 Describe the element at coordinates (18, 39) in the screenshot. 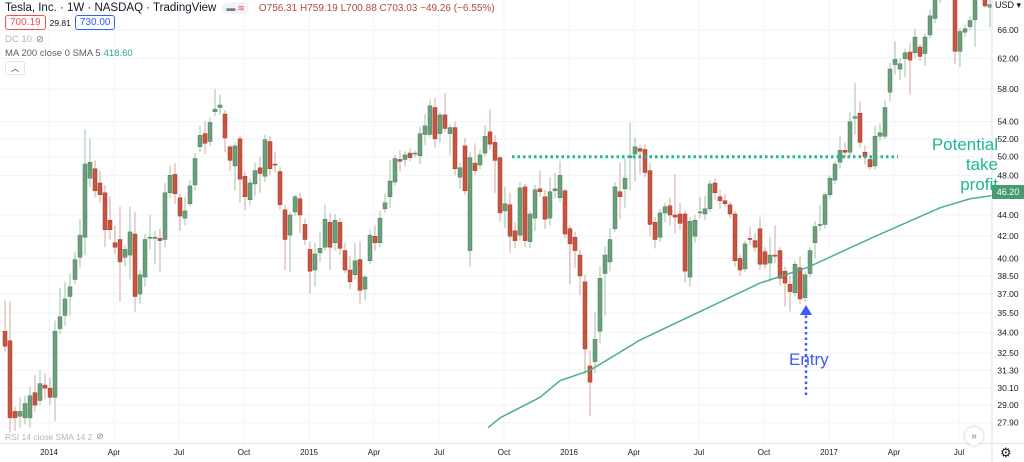

I see `indicator-dc: DC 10` at that location.